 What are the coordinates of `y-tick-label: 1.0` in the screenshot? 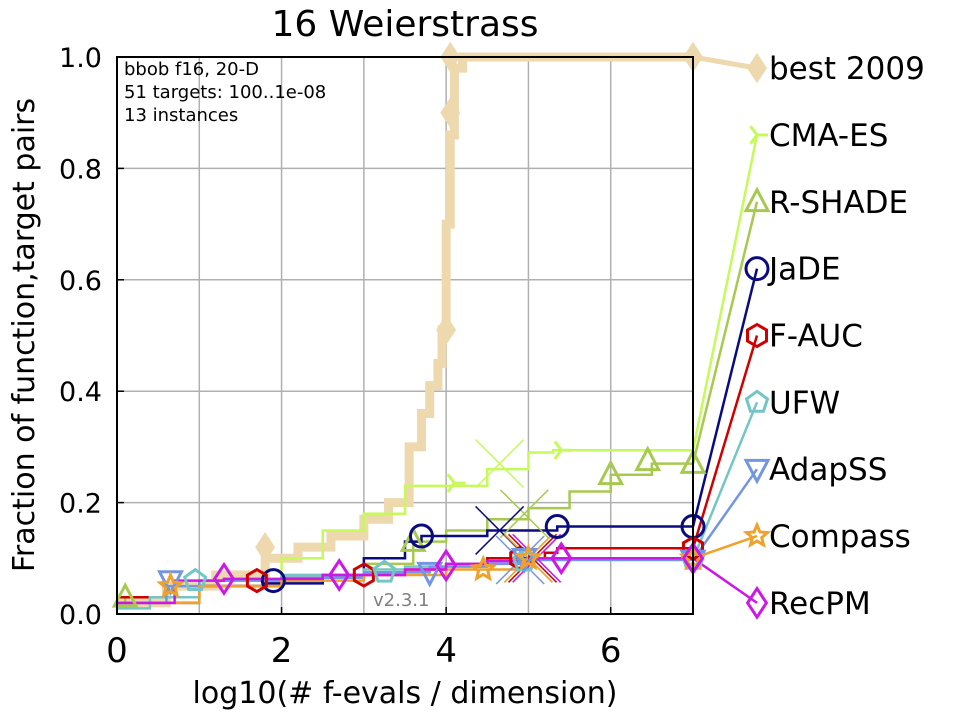 It's located at (80, 58).